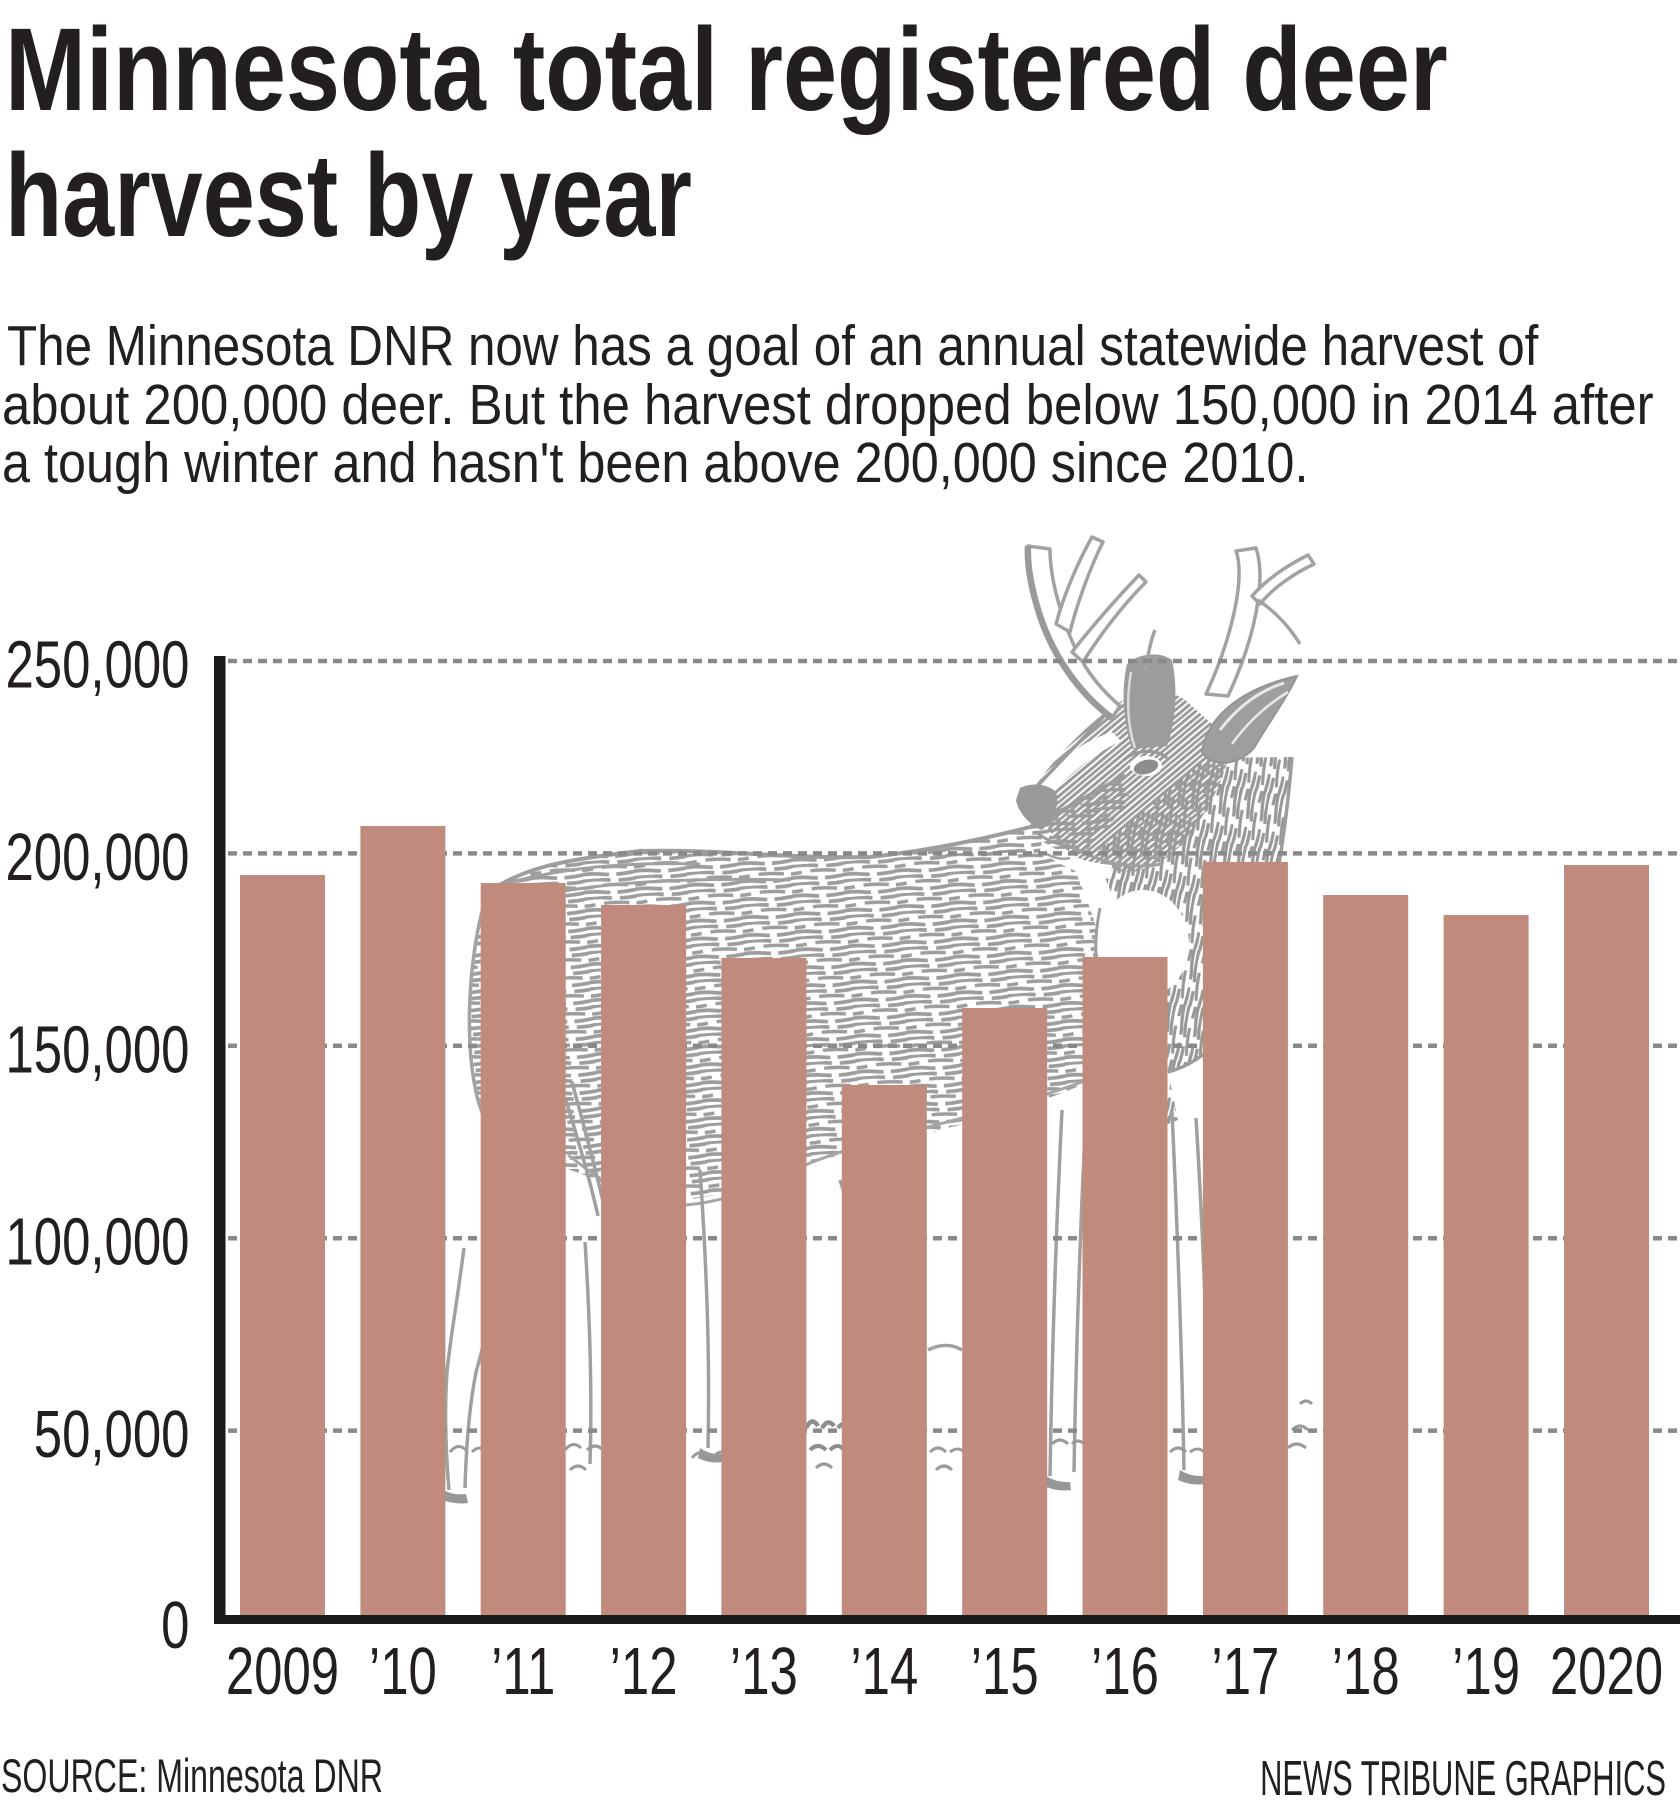 The image size is (1680, 1812). I want to click on svg-text: ’14, so click(884, 1670).